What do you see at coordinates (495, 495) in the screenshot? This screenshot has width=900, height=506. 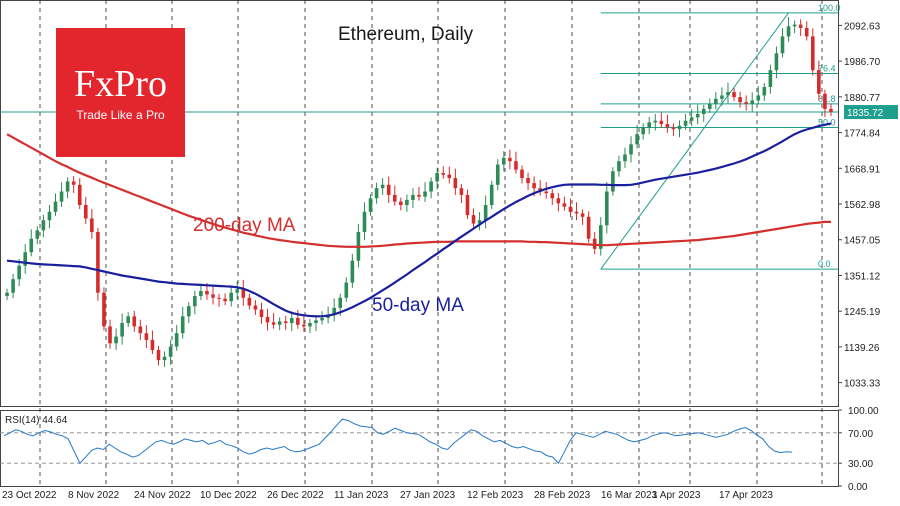 I see `x-tick-label: 12 Feb 2023` at bounding box center [495, 495].